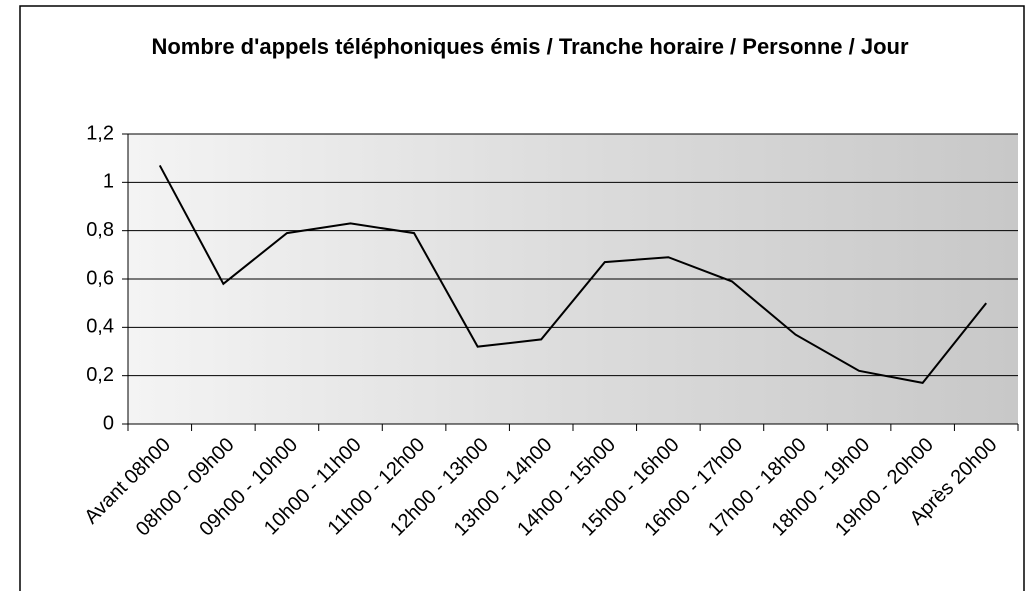 The height and width of the screenshot is (591, 1030). What do you see at coordinates (108, 182) in the screenshot?
I see `y-tick-label: 1` at bounding box center [108, 182].